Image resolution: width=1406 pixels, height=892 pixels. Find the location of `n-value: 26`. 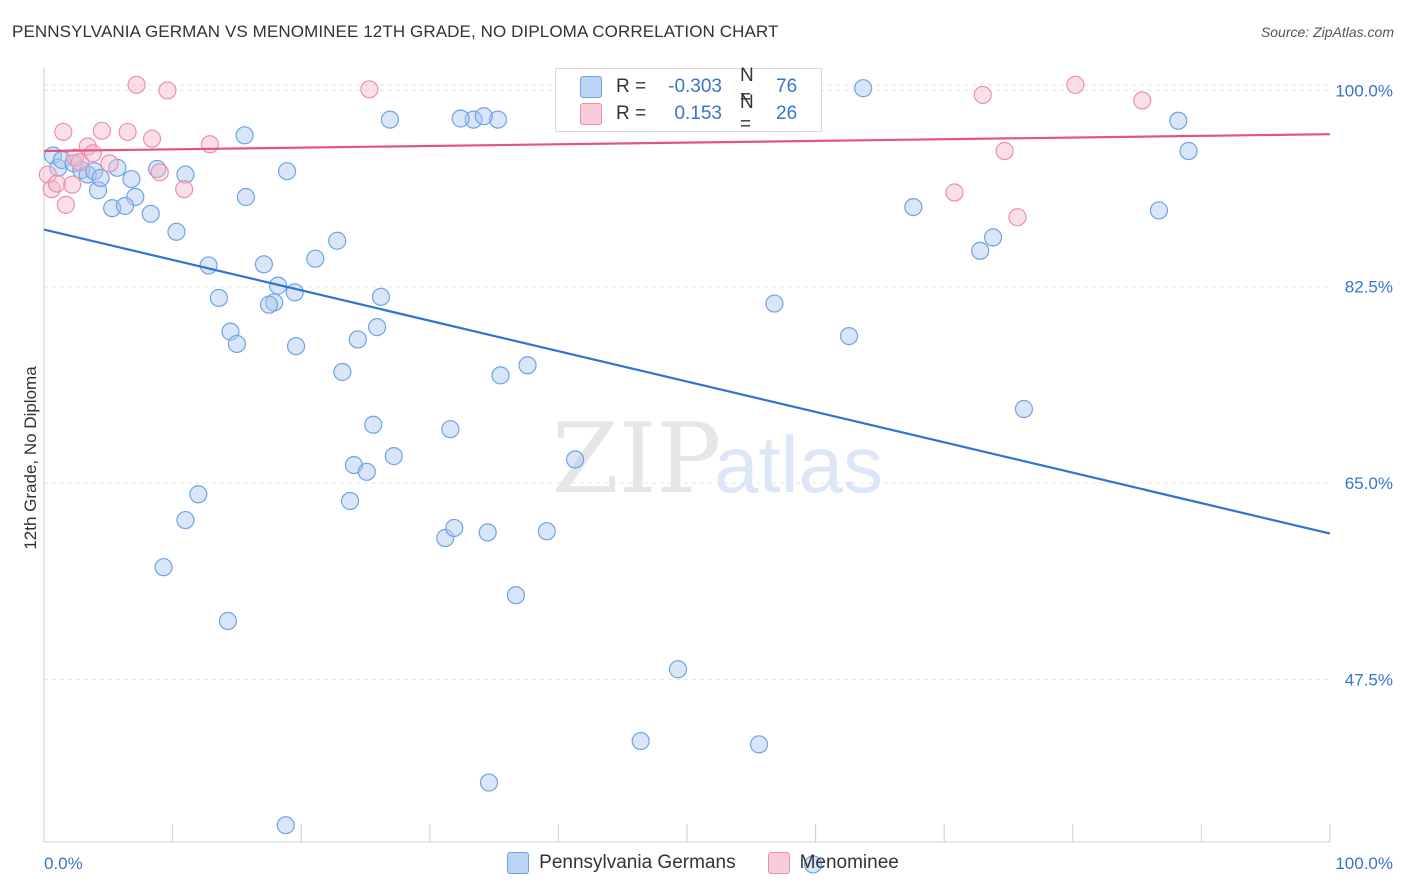

n-value: 26 is located at coordinates (787, 113).